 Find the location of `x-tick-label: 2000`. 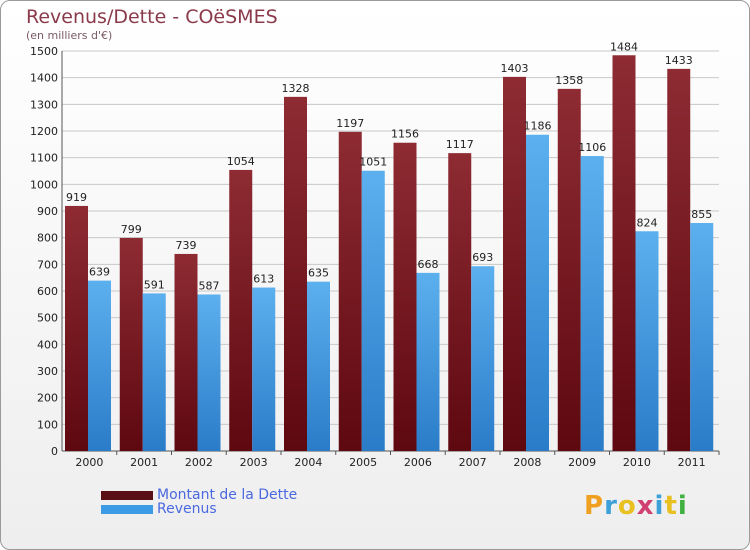

x-tick-label: 2000 is located at coordinates (89, 462).